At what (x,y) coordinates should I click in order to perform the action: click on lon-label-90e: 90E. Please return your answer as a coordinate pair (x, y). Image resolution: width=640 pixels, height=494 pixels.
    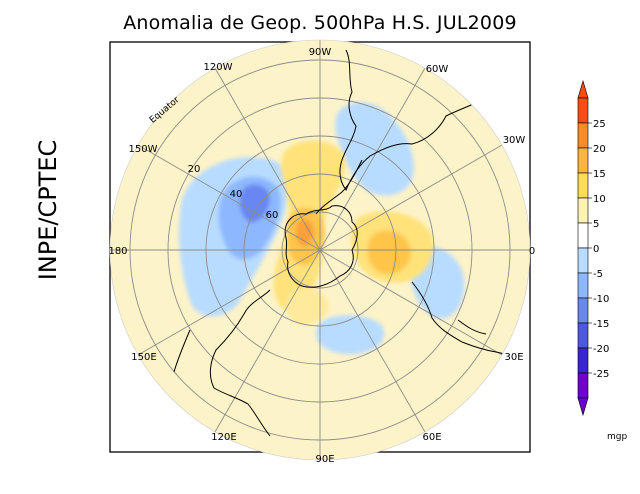
    Looking at the image, I should click on (324, 459).